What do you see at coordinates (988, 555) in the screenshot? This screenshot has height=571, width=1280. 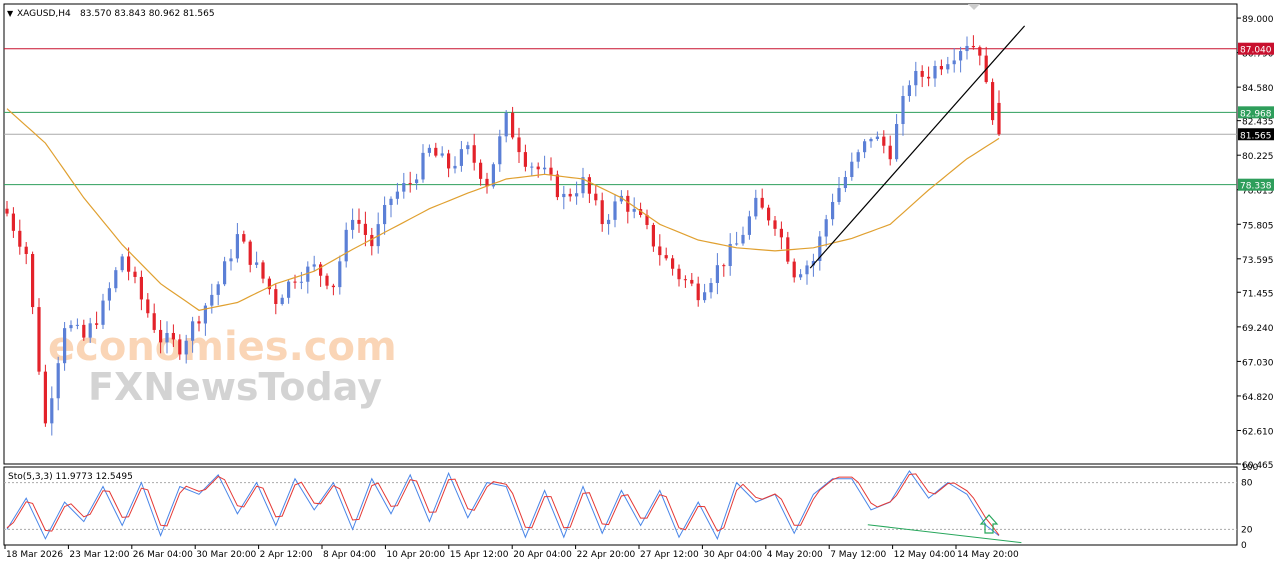 I see `x-tick-label: 14 May 20:00` at bounding box center [988, 555].